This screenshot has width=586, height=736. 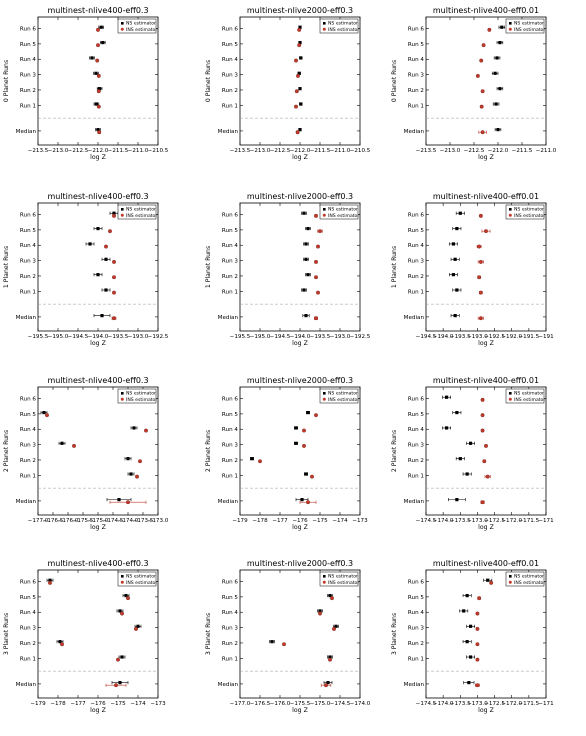 What do you see at coordinates (426, 151) in the screenshot?
I see `x-tick-label: −213.5` at bounding box center [426, 151].